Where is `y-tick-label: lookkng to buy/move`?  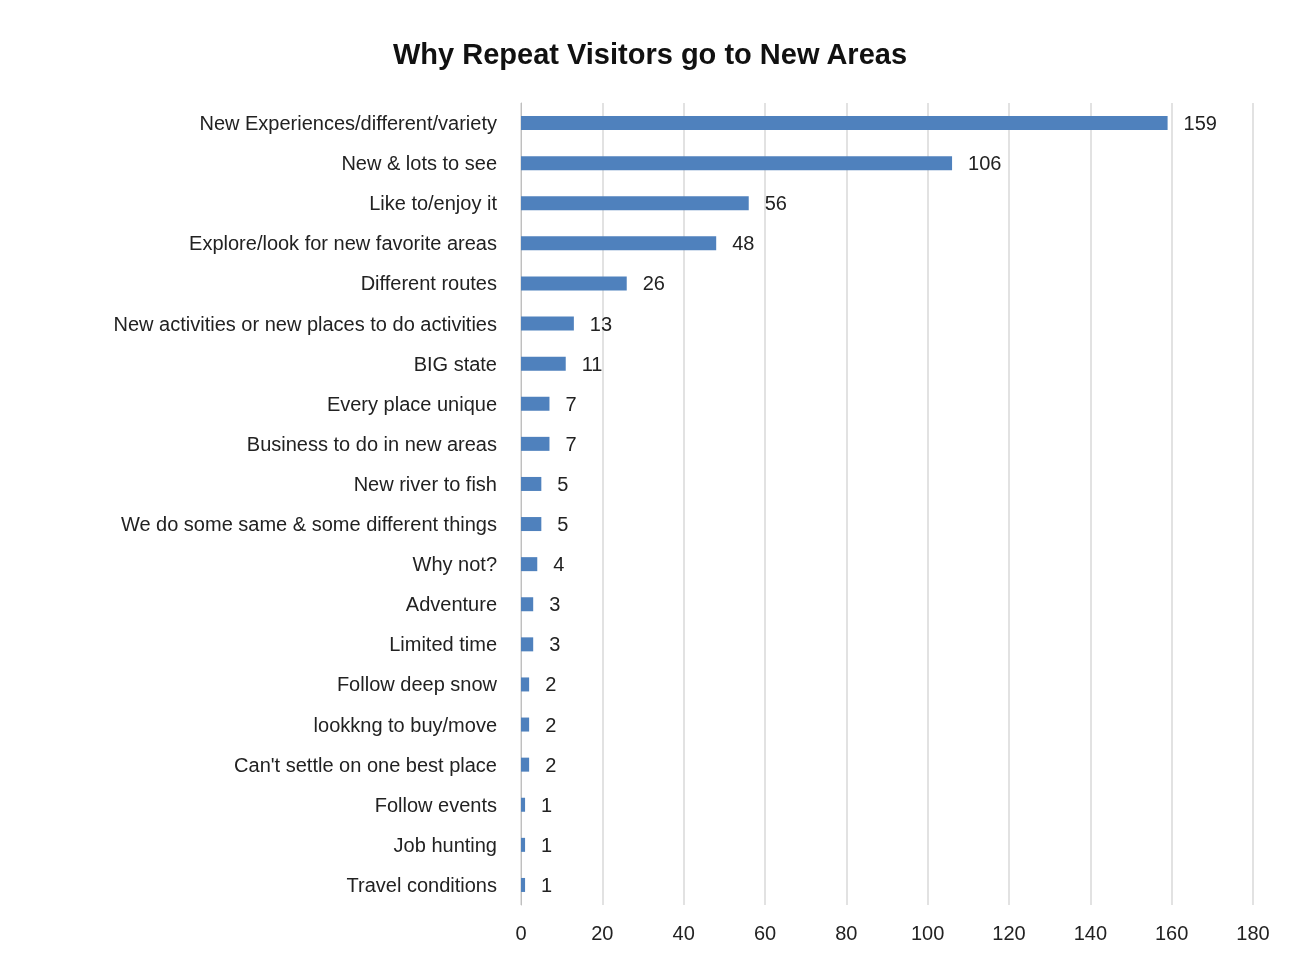
y-tick-label: lookkng to buy/move is located at coordinates (405, 724).